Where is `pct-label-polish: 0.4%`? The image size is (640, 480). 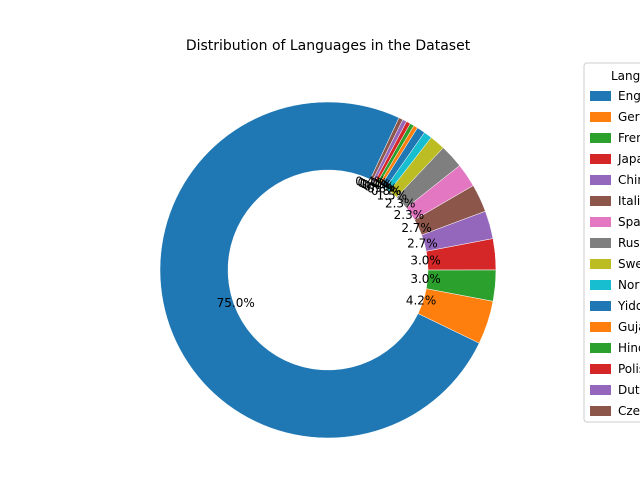
pct-label-polish: 0.4% is located at coordinates (375, 184).